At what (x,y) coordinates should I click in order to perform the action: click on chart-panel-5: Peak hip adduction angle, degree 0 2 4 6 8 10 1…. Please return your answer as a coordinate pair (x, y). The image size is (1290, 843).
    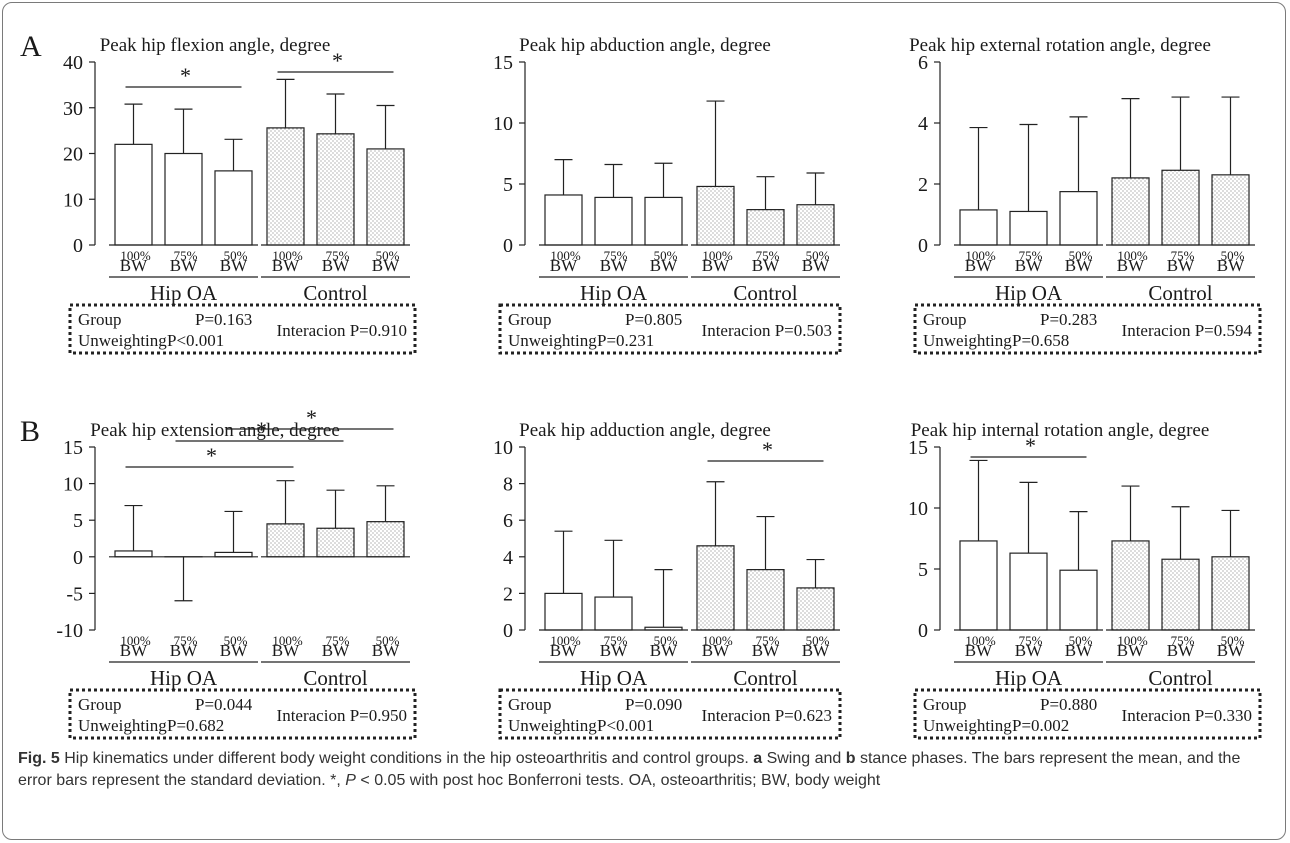
    Looking at the image, I should click on (667, 580).